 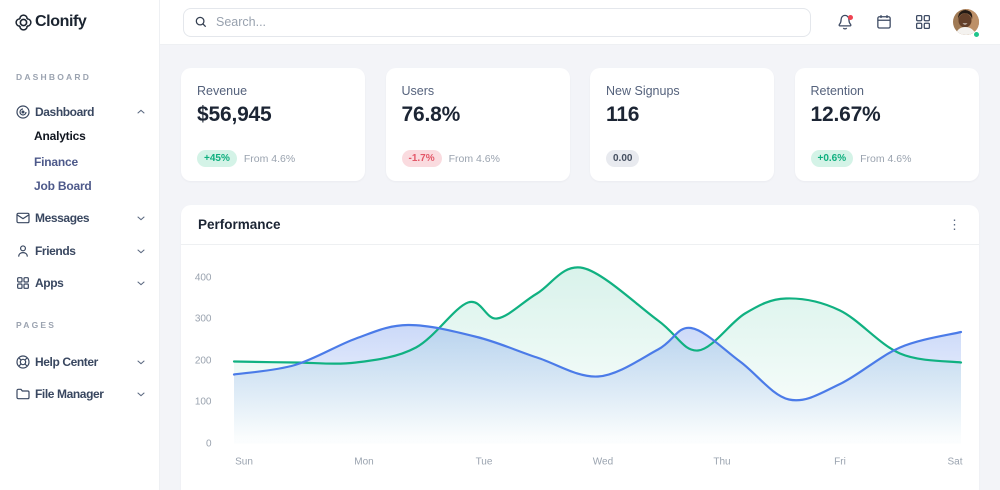 I want to click on svg-text: Thu, so click(x=721, y=462).